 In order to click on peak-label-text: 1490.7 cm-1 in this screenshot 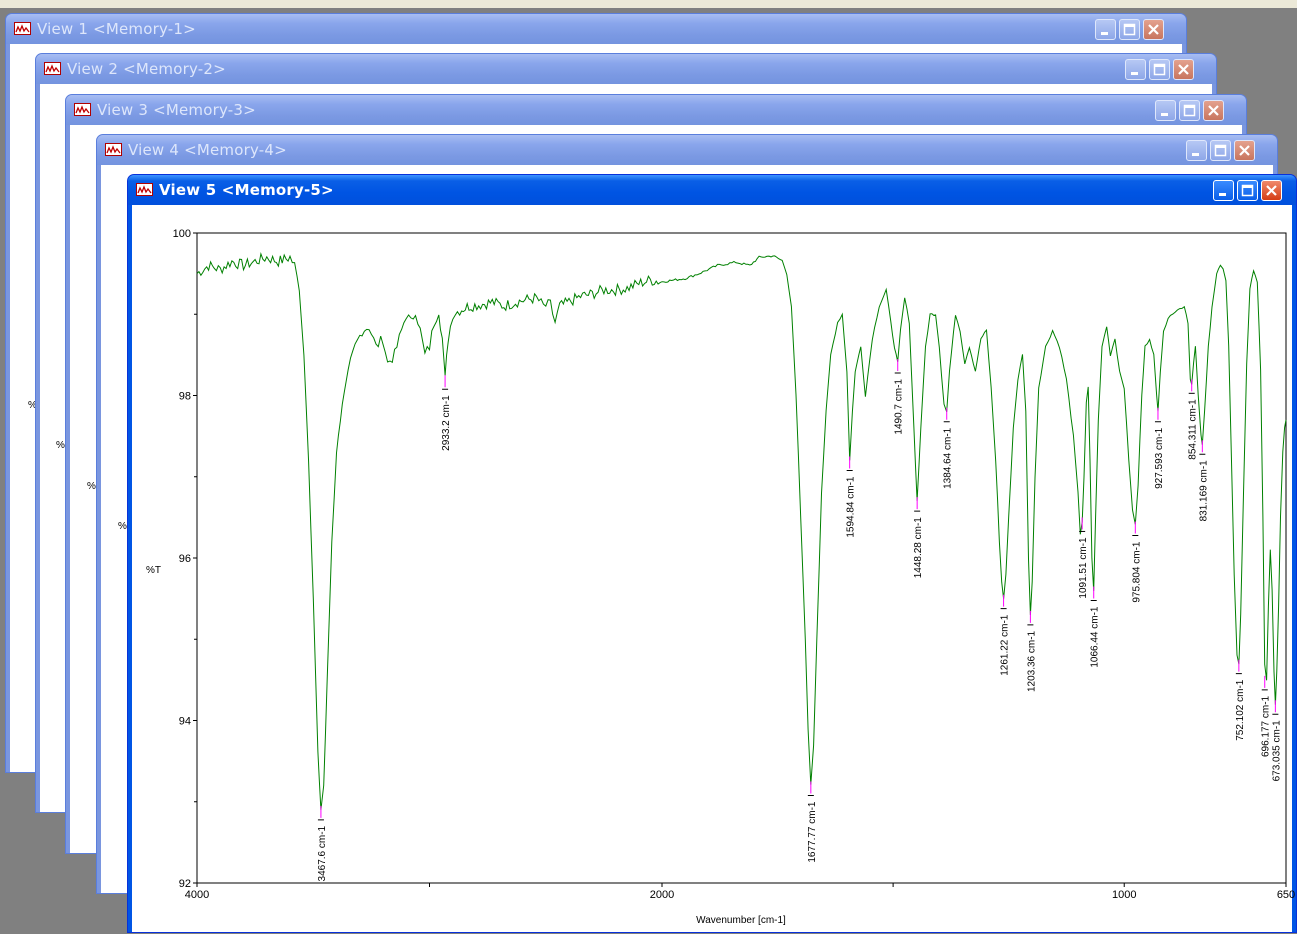, I will do `click(899, 407)`.